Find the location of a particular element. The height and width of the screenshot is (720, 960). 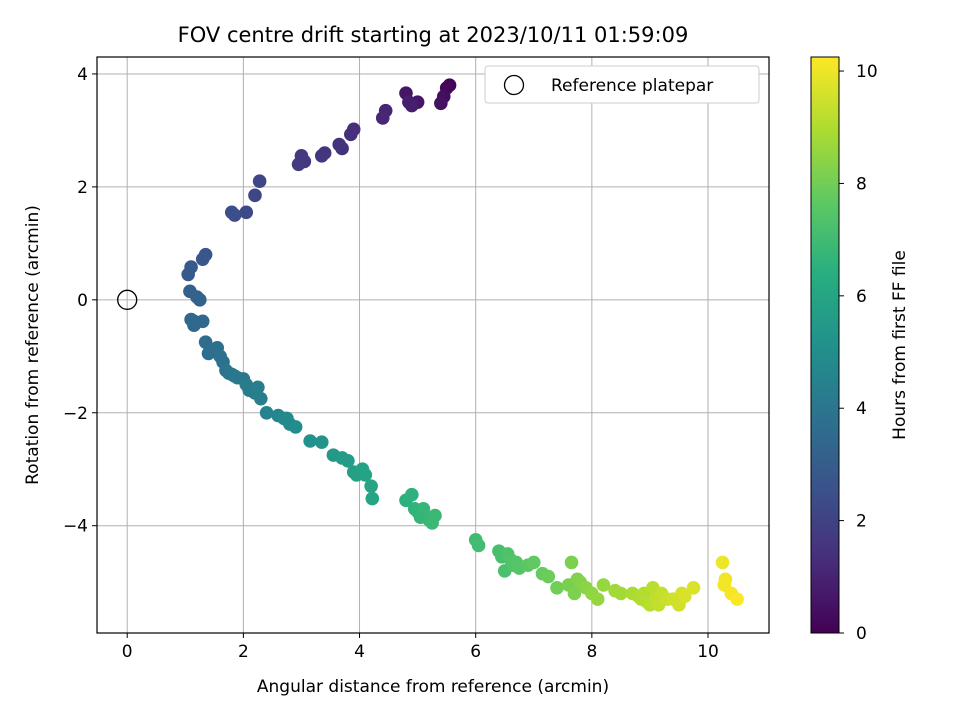

colorbar-tick-label: 0 is located at coordinates (861, 634).